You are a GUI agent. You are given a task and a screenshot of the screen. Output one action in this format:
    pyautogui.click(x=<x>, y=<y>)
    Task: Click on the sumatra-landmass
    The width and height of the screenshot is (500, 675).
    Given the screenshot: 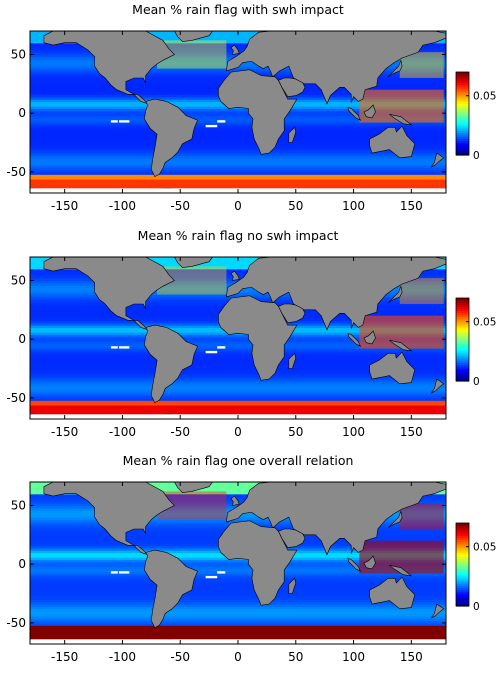 What is the action you would take?
    pyautogui.click(x=354, y=564)
    